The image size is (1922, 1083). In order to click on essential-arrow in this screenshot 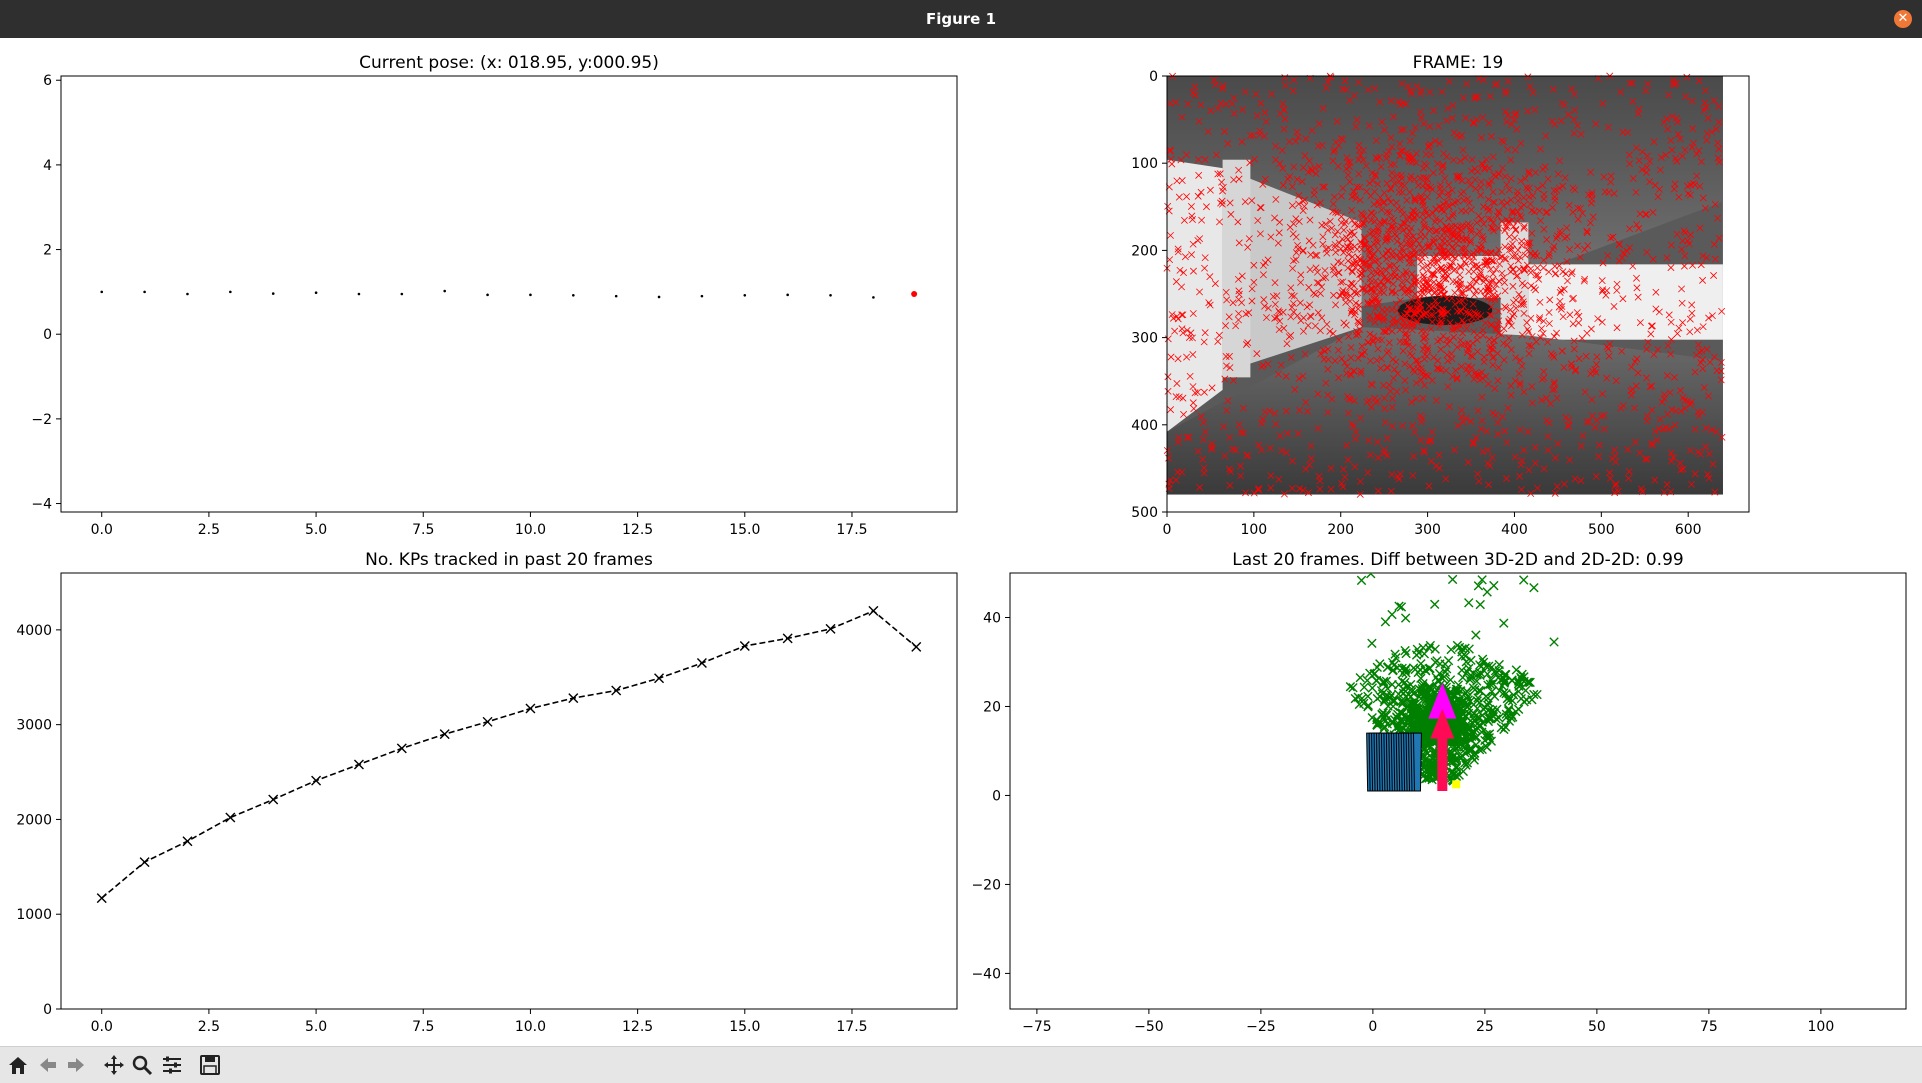, I will do `click(1442, 759)`.